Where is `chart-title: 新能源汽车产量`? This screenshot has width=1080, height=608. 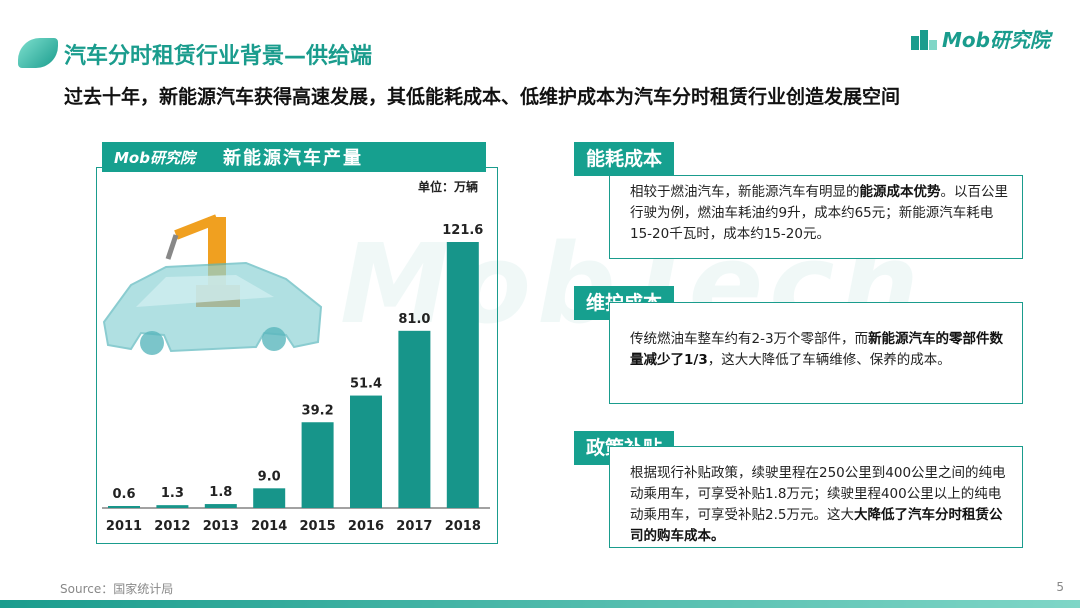 chart-title: 新能源汽车产量 is located at coordinates (292, 158).